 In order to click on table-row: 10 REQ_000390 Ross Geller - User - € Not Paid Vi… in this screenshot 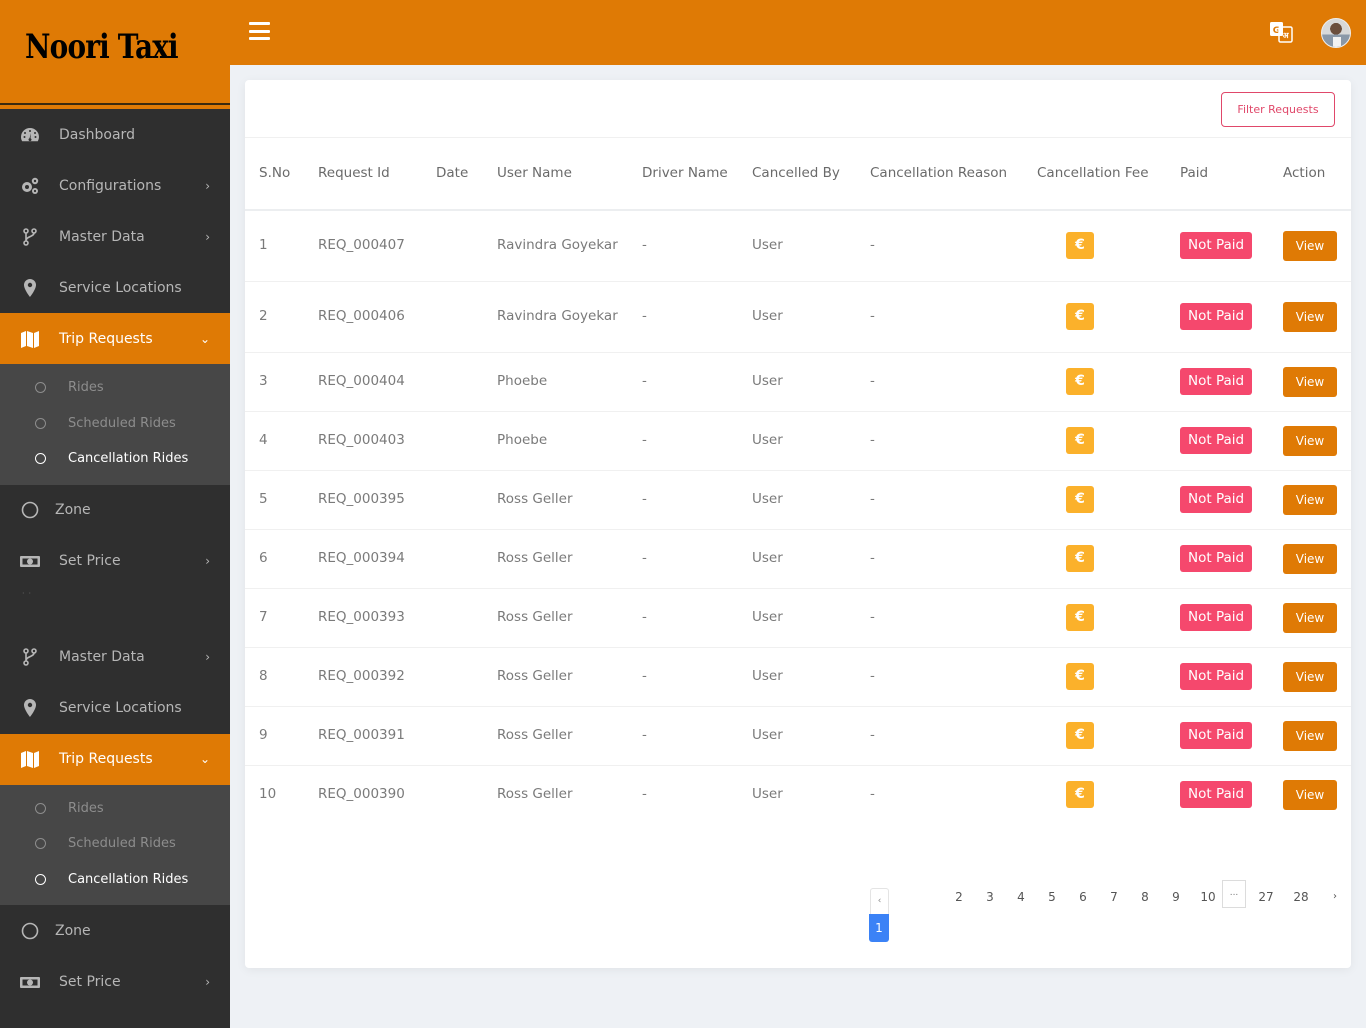, I will do `click(798, 794)`.